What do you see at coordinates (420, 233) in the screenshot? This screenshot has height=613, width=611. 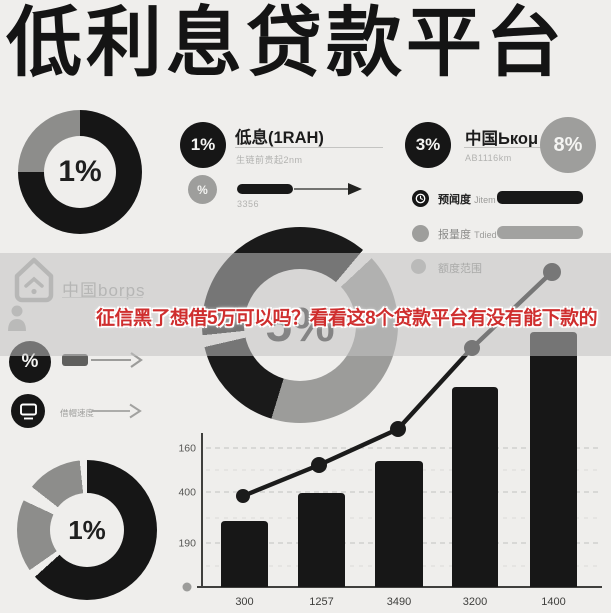 I see `row2-dot` at bounding box center [420, 233].